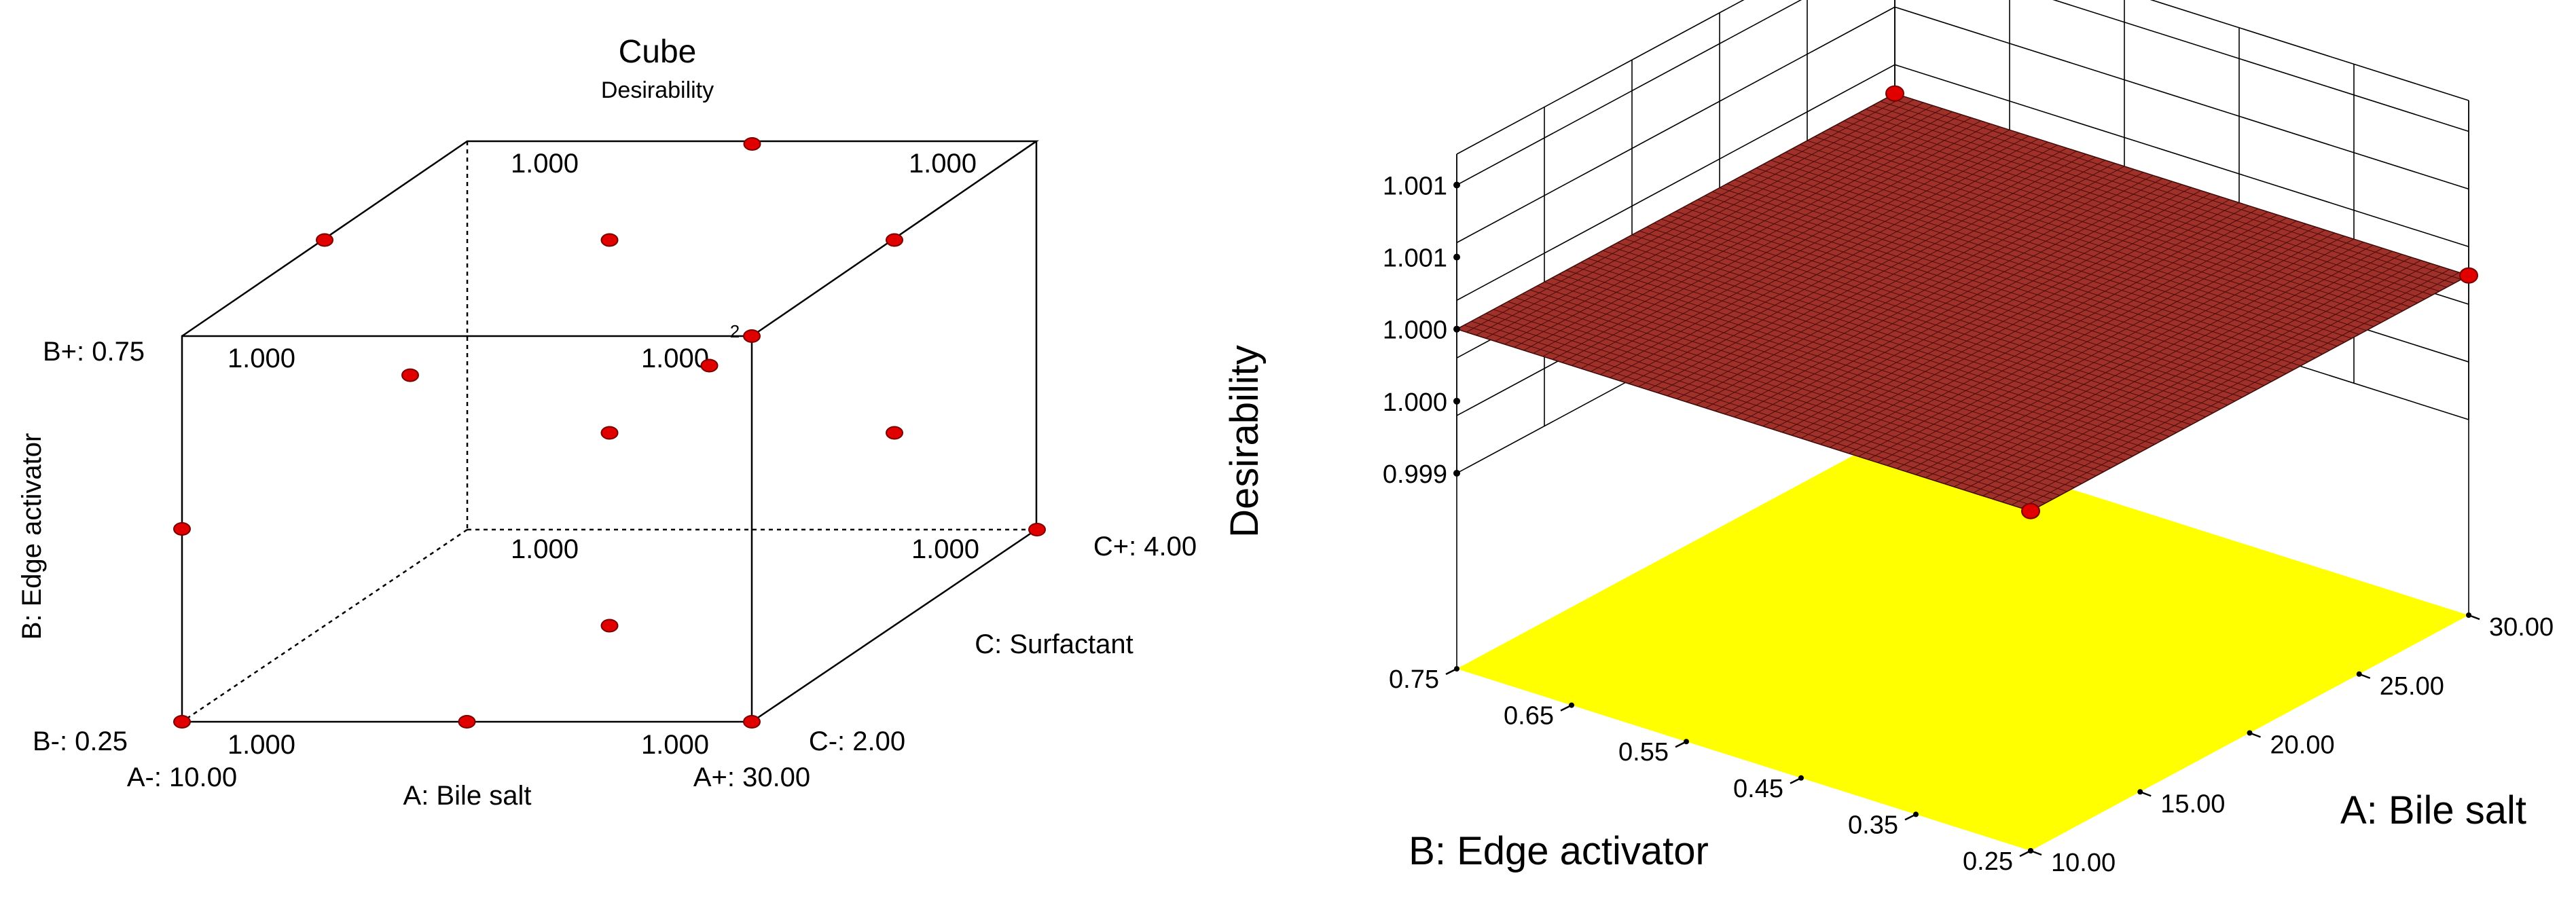  Describe the element at coordinates (1415, 474) in the screenshot. I see `z-tick-label: 0.999` at that location.